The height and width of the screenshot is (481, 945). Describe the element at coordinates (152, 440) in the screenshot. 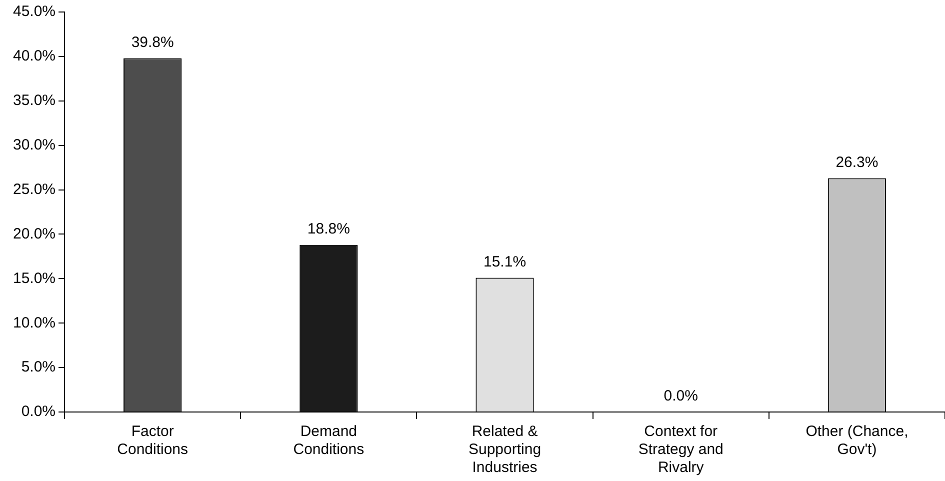

I see `x-tick-label: Factor Conditions` at that location.